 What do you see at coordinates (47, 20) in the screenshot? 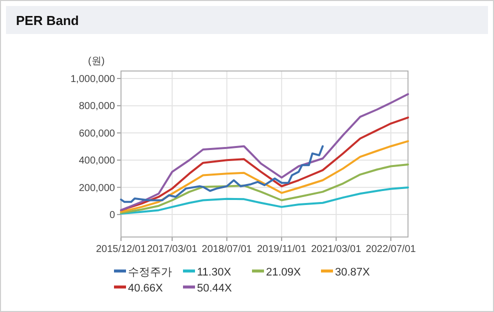
I see `title: PER Band` at bounding box center [47, 20].